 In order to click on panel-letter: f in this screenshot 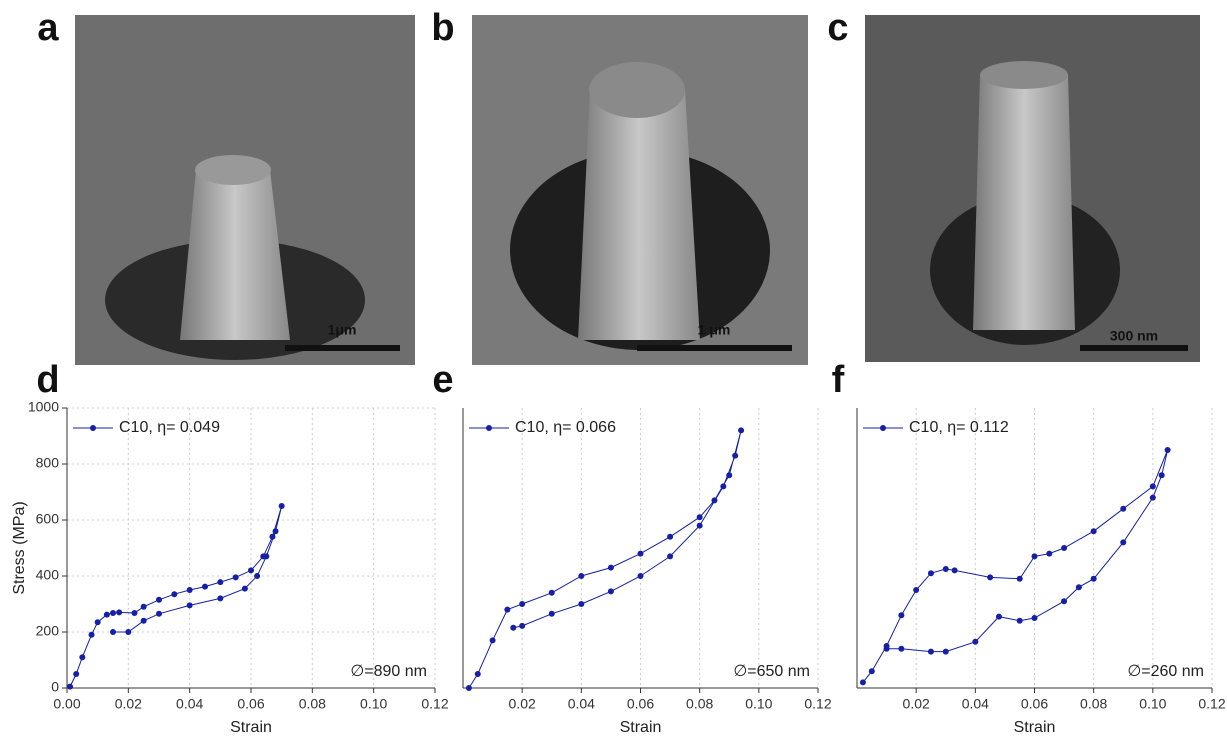, I will do `click(838, 380)`.